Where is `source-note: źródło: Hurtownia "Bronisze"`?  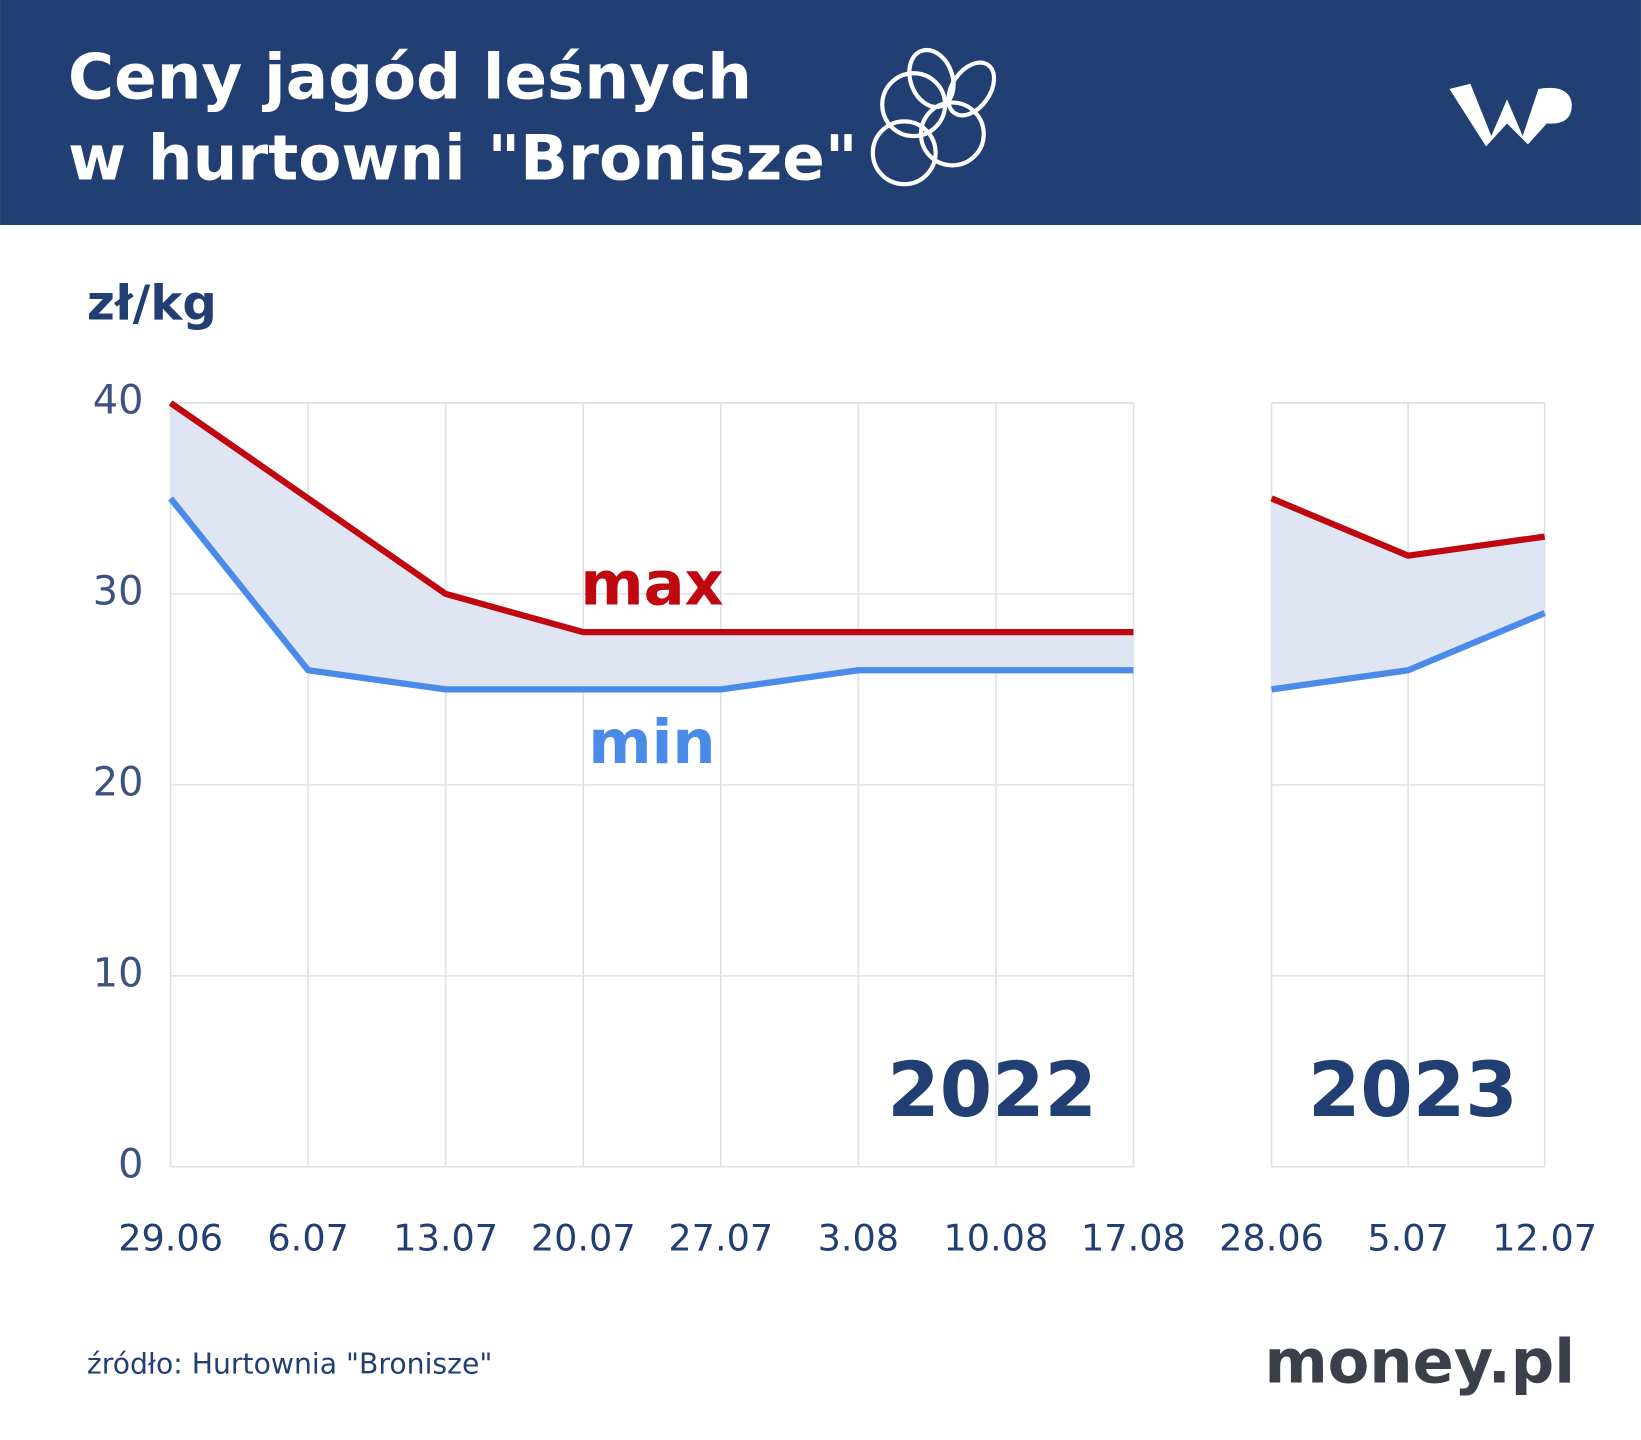
source-note: źródło: Hurtownia "Bronisze" is located at coordinates (289, 1364).